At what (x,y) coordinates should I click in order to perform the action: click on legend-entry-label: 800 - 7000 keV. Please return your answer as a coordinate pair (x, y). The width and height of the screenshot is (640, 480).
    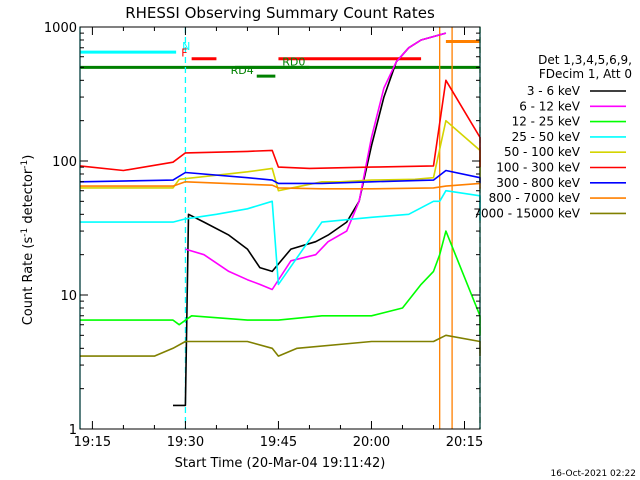
    Looking at the image, I should click on (535, 198).